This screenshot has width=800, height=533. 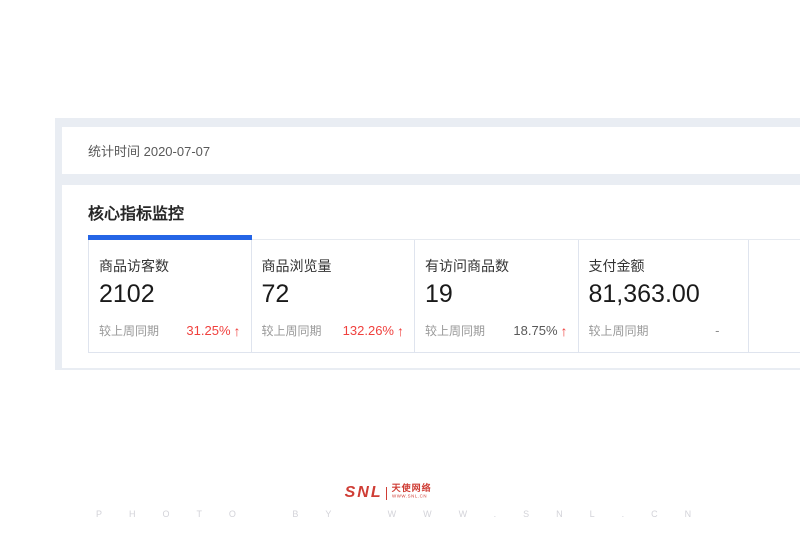 What do you see at coordinates (663, 330) in the screenshot?
I see `metric-comparison: 较上周同期 -` at bounding box center [663, 330].